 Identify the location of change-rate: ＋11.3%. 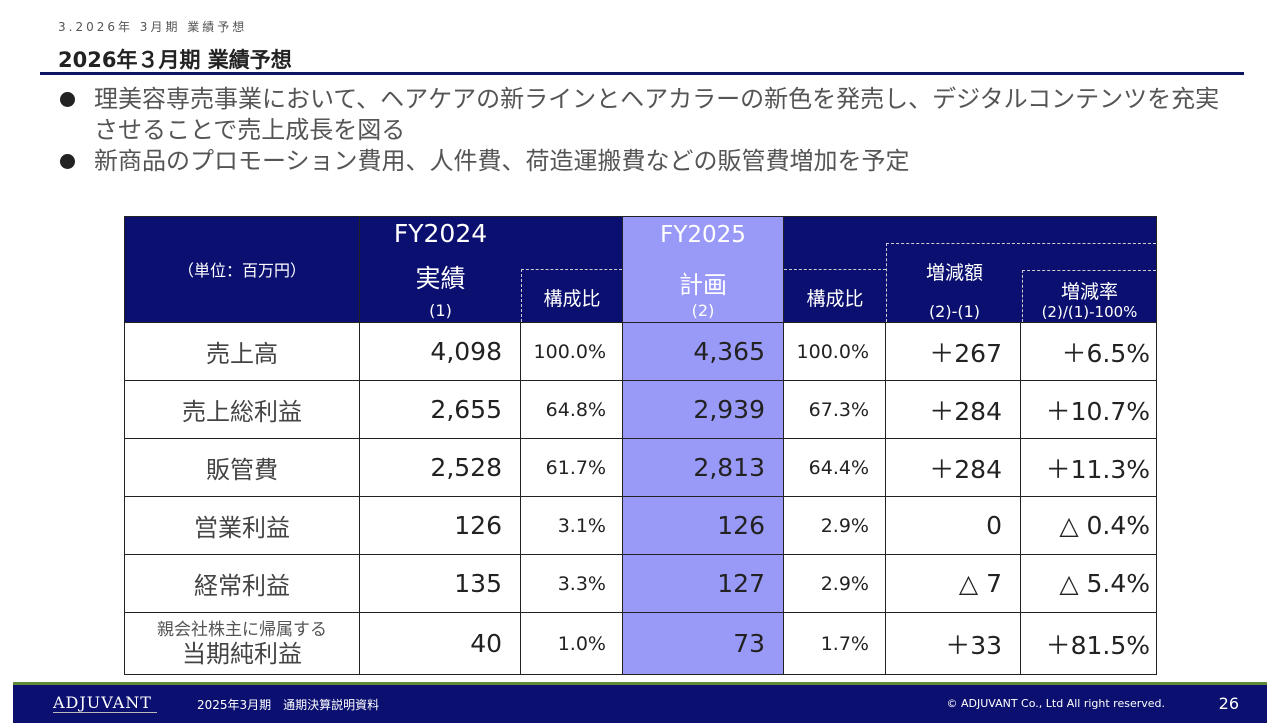
(1088, 467).